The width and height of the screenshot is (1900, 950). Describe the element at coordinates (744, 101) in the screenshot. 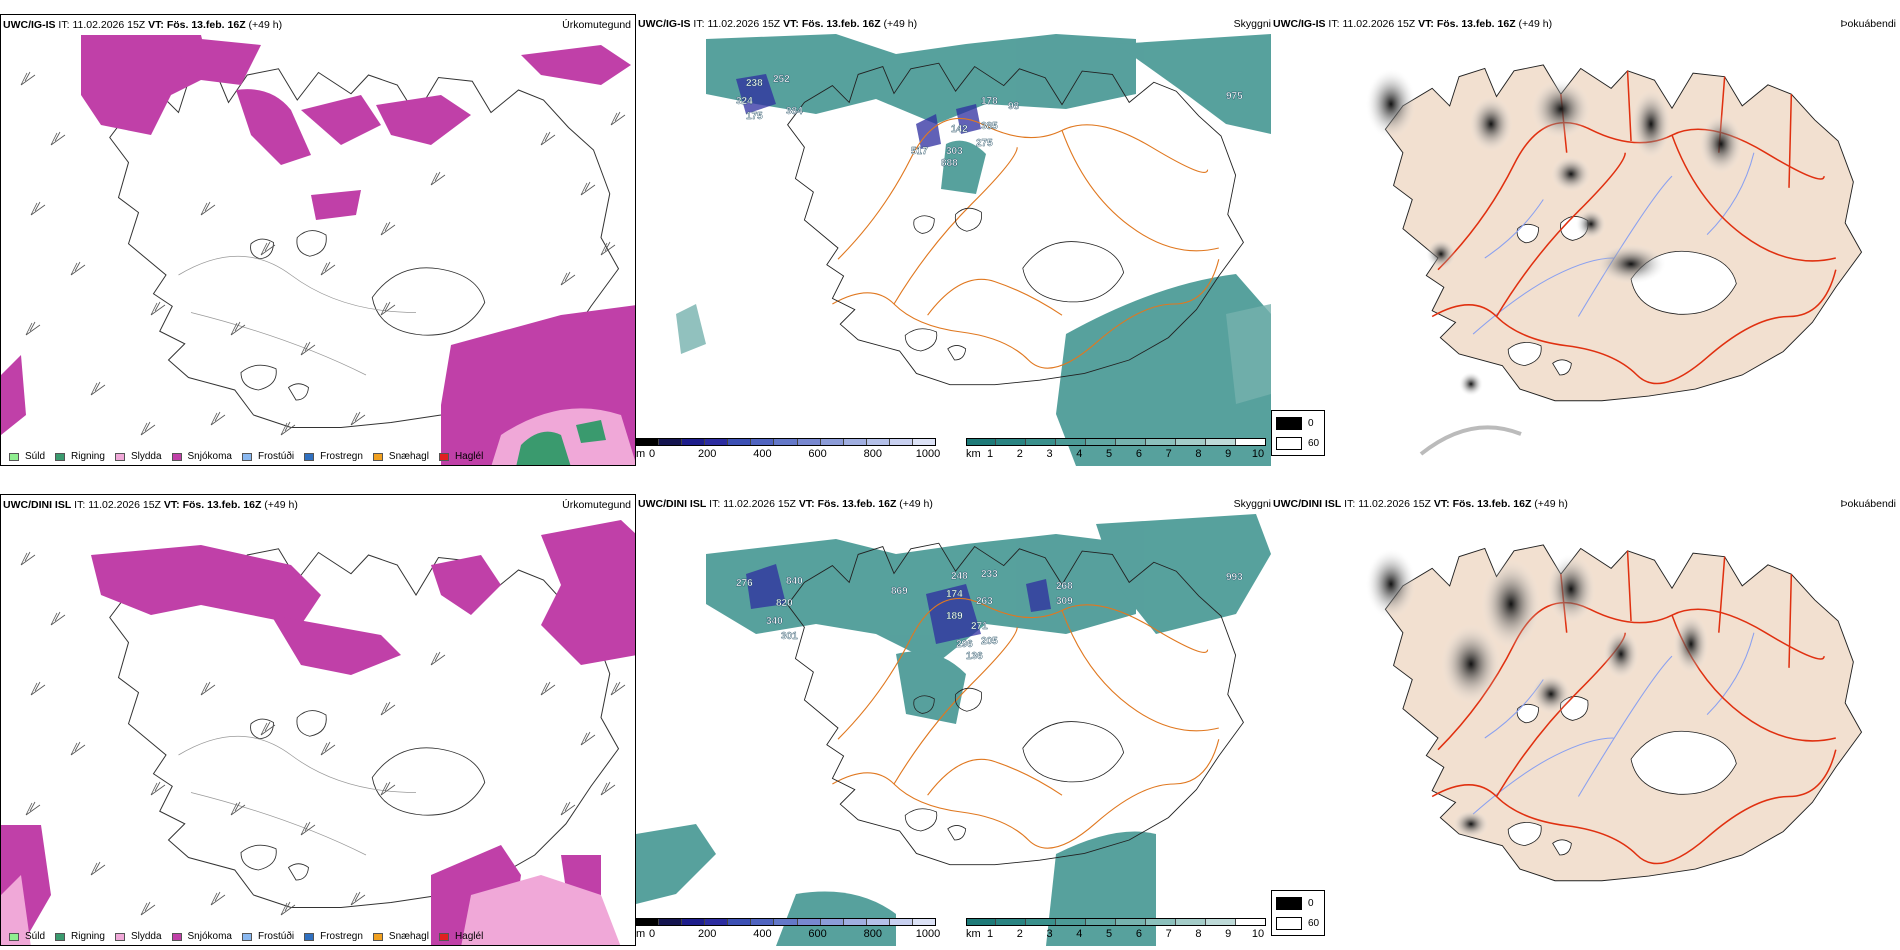

I see `cloud-base-height-label: 324` at that location.